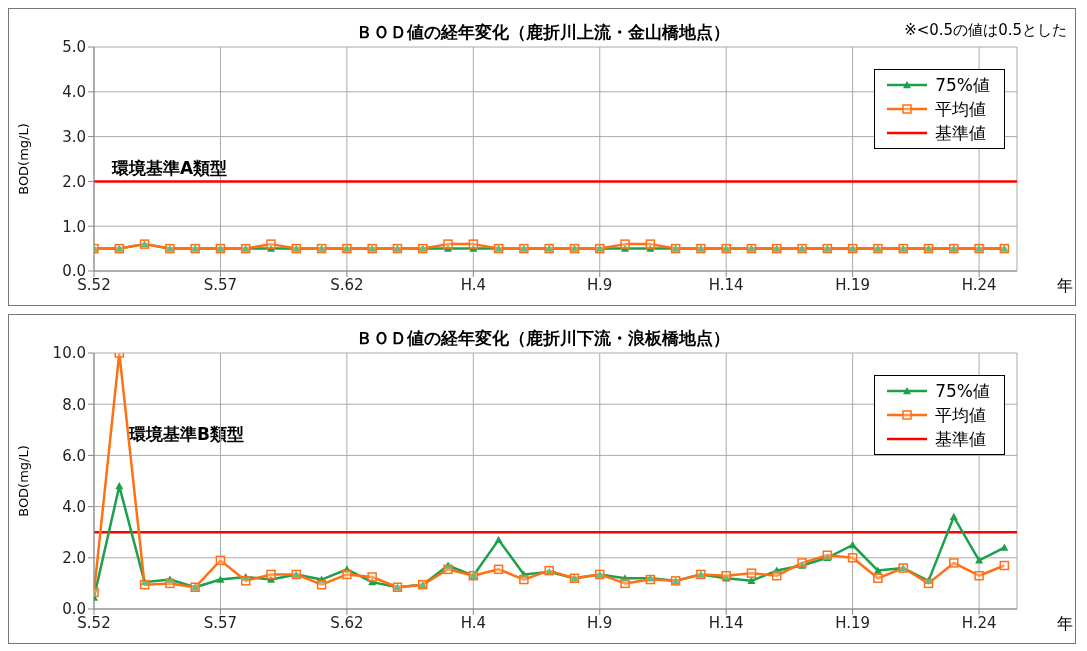  Describe the element at coordinates (543, 32) in the screenshot. I see `chart-title: ＢＯＤ値の経年変化（鹿折川上流・金山橋地点）` at that location.